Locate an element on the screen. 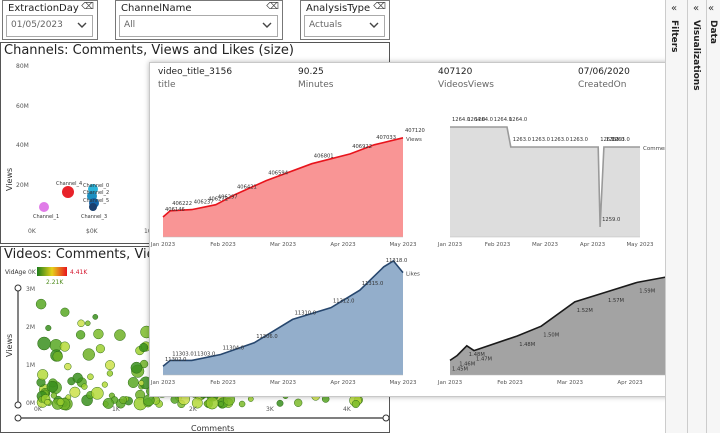 The width and height of the screenshot is (720, 433). x-tick: 2K is located at coordinates (193, 409).